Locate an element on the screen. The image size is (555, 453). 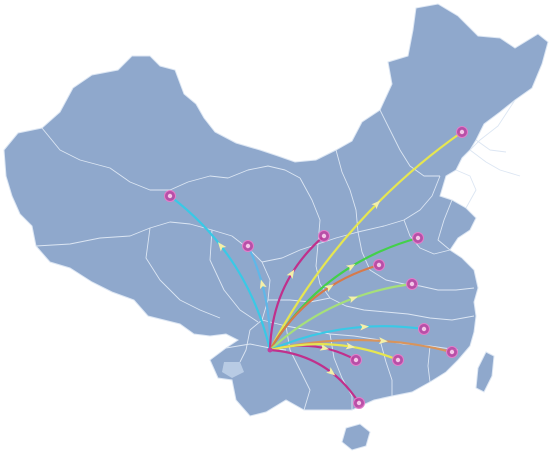
hub-origin-point is located at coordinates (270, 350).